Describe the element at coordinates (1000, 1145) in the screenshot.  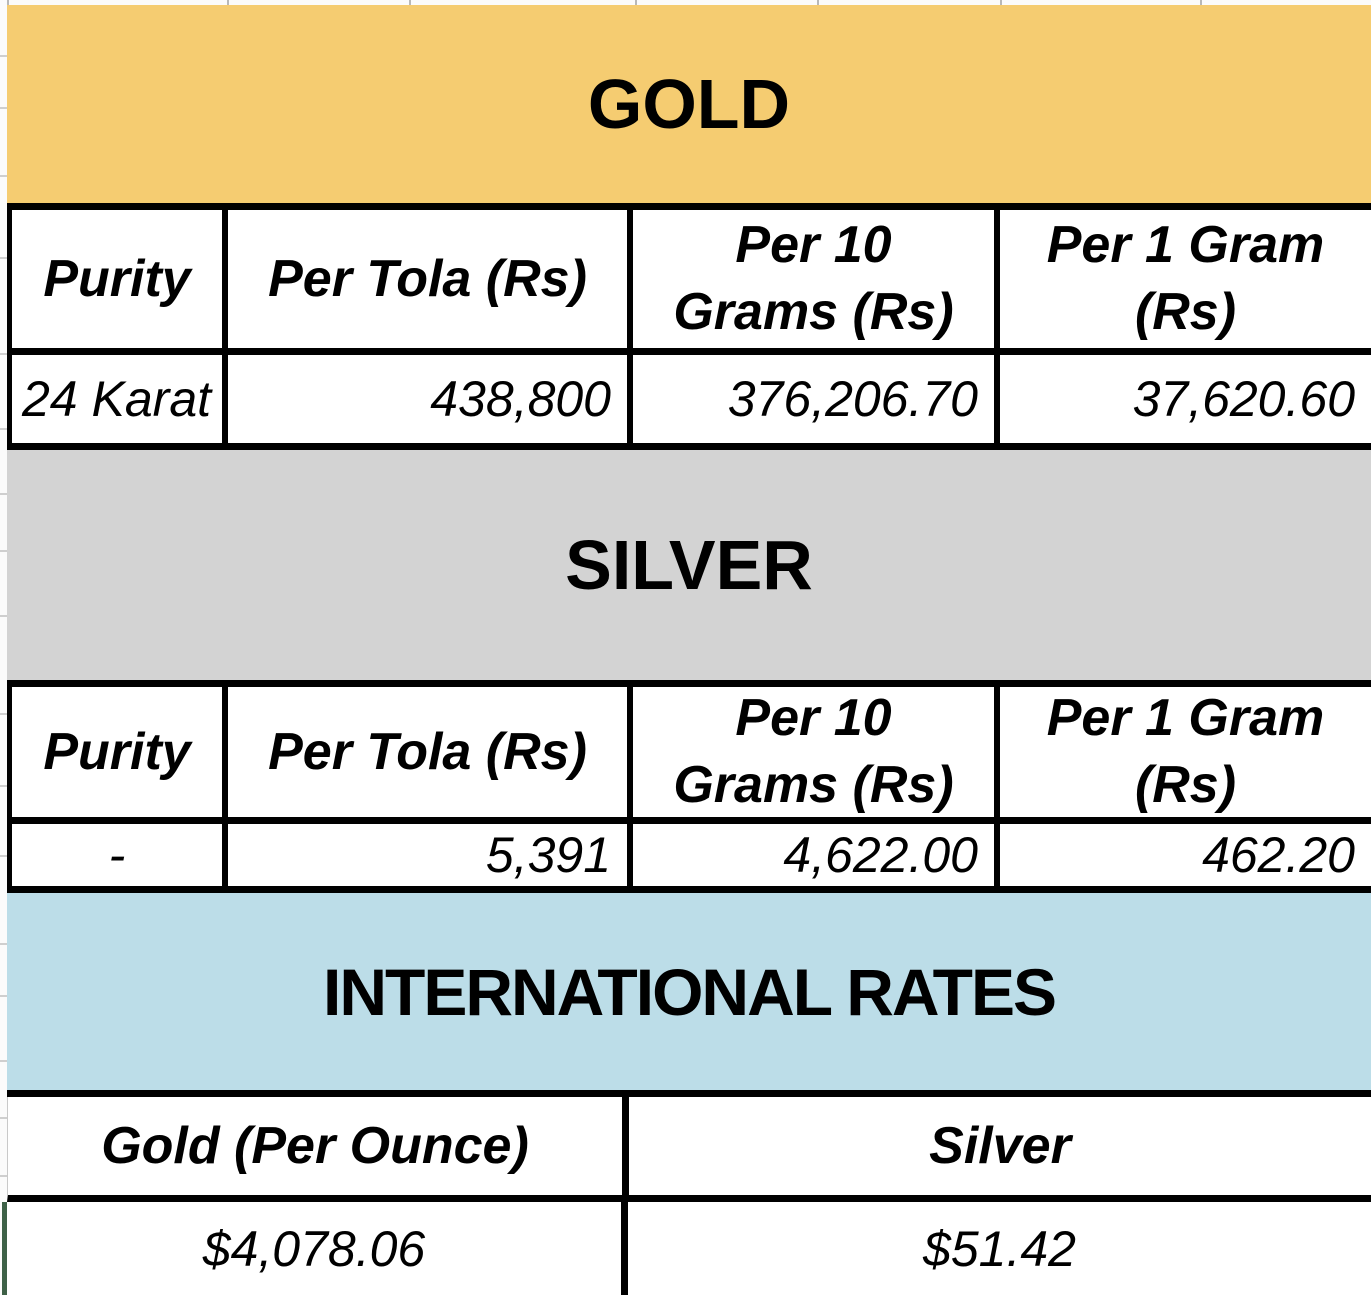
I see `international-header-cell-silver: Silver` at that location.